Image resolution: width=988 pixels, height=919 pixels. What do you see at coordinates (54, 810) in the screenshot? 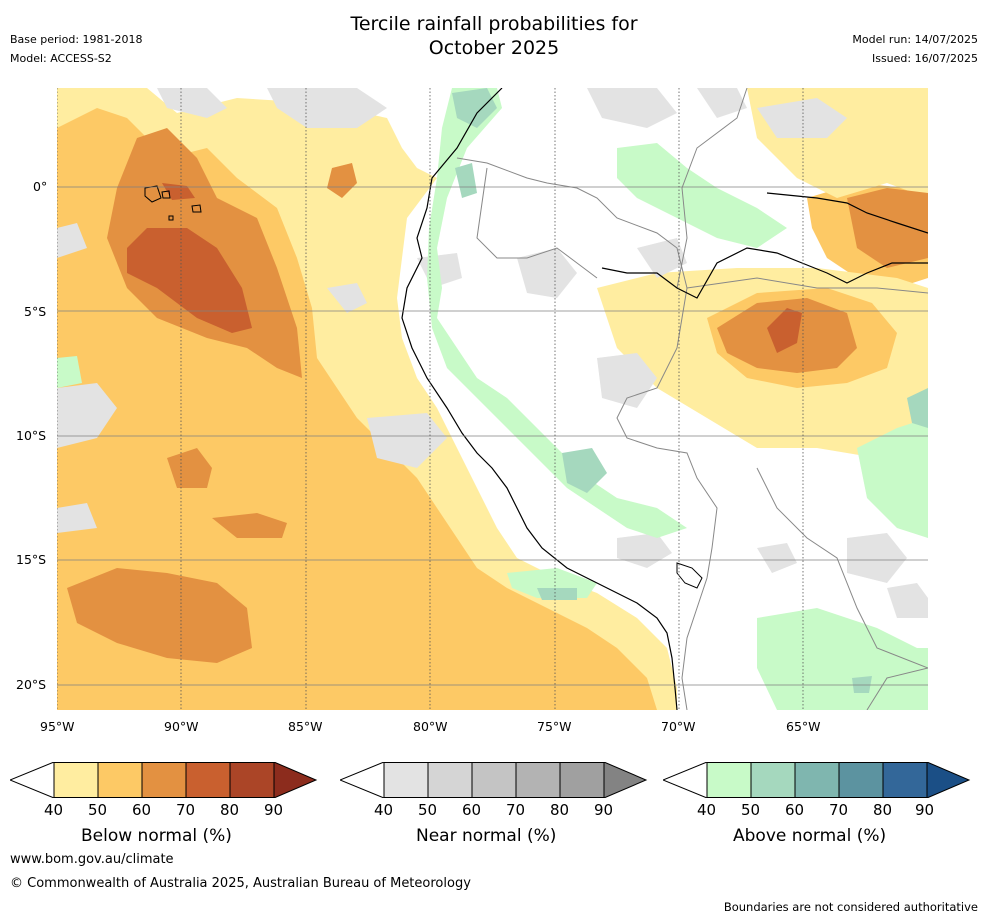
I see `colorbar-below-tick-40: 40` at bounding box center [54, 810].